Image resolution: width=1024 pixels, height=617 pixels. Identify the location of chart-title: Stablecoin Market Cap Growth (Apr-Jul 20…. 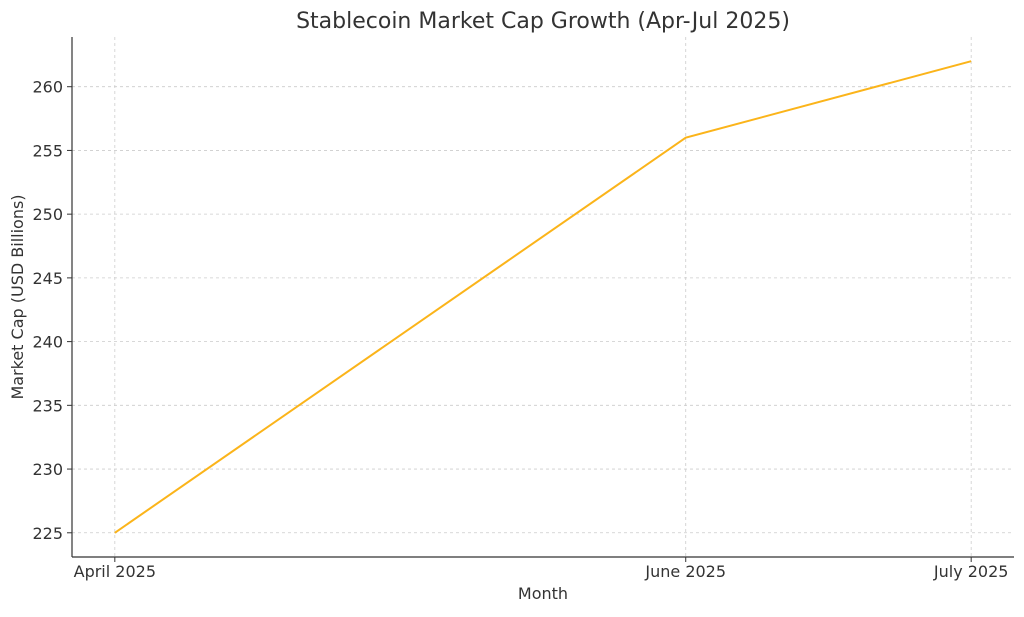
(543, 21).